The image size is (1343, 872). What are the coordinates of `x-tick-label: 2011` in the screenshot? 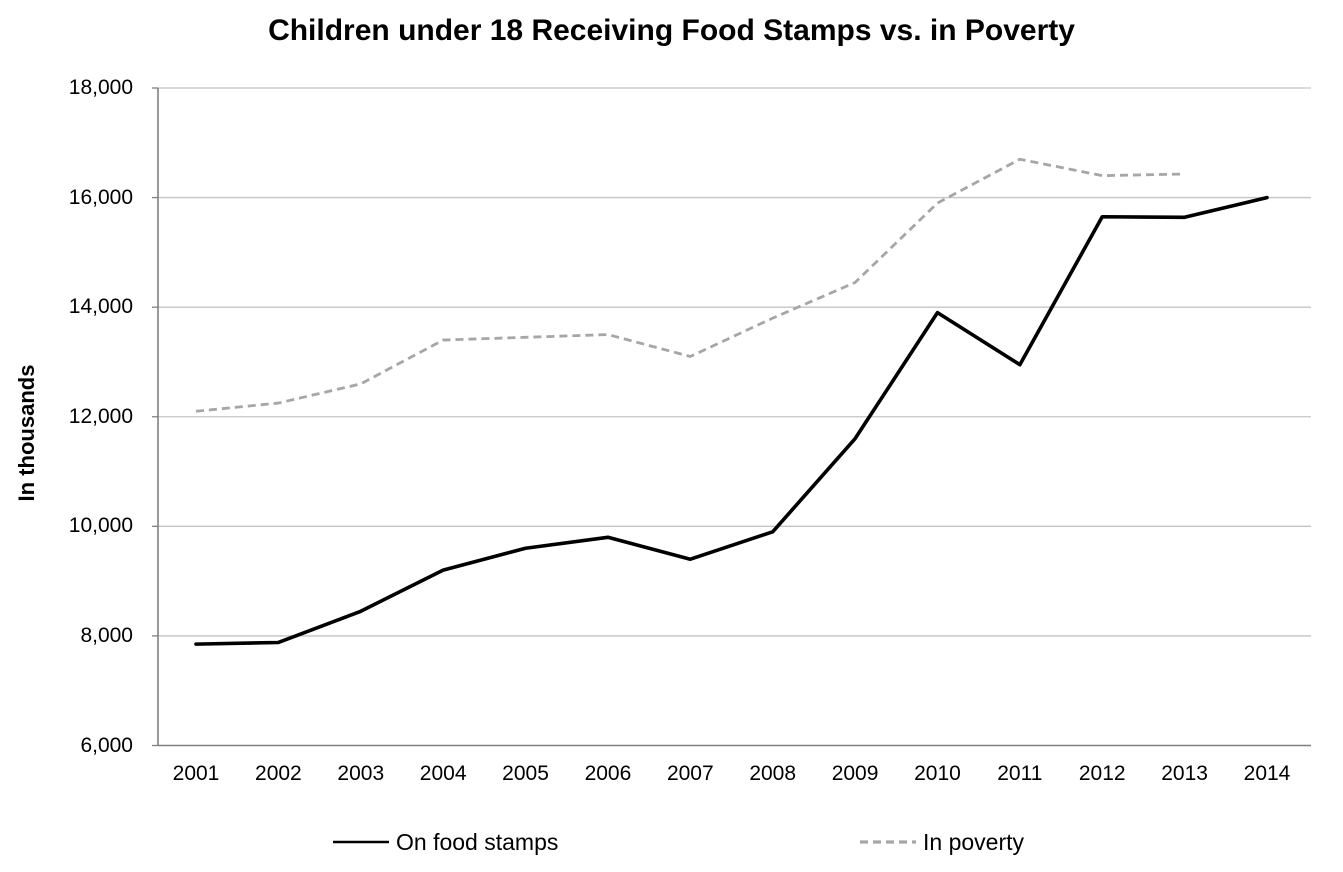 It's located at (1020, 773).